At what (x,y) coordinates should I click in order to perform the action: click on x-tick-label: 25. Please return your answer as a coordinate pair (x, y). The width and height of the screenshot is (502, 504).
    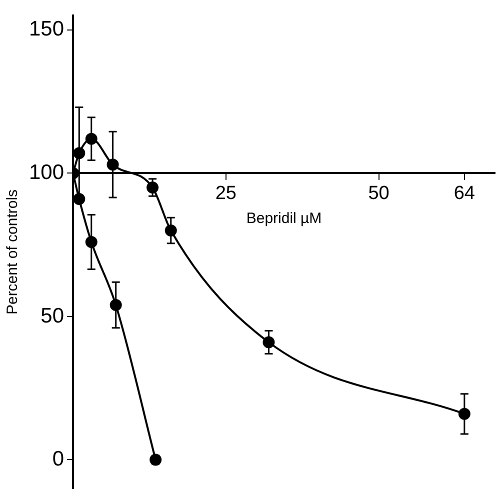
    Looking at the image, I should click on (225, 193).